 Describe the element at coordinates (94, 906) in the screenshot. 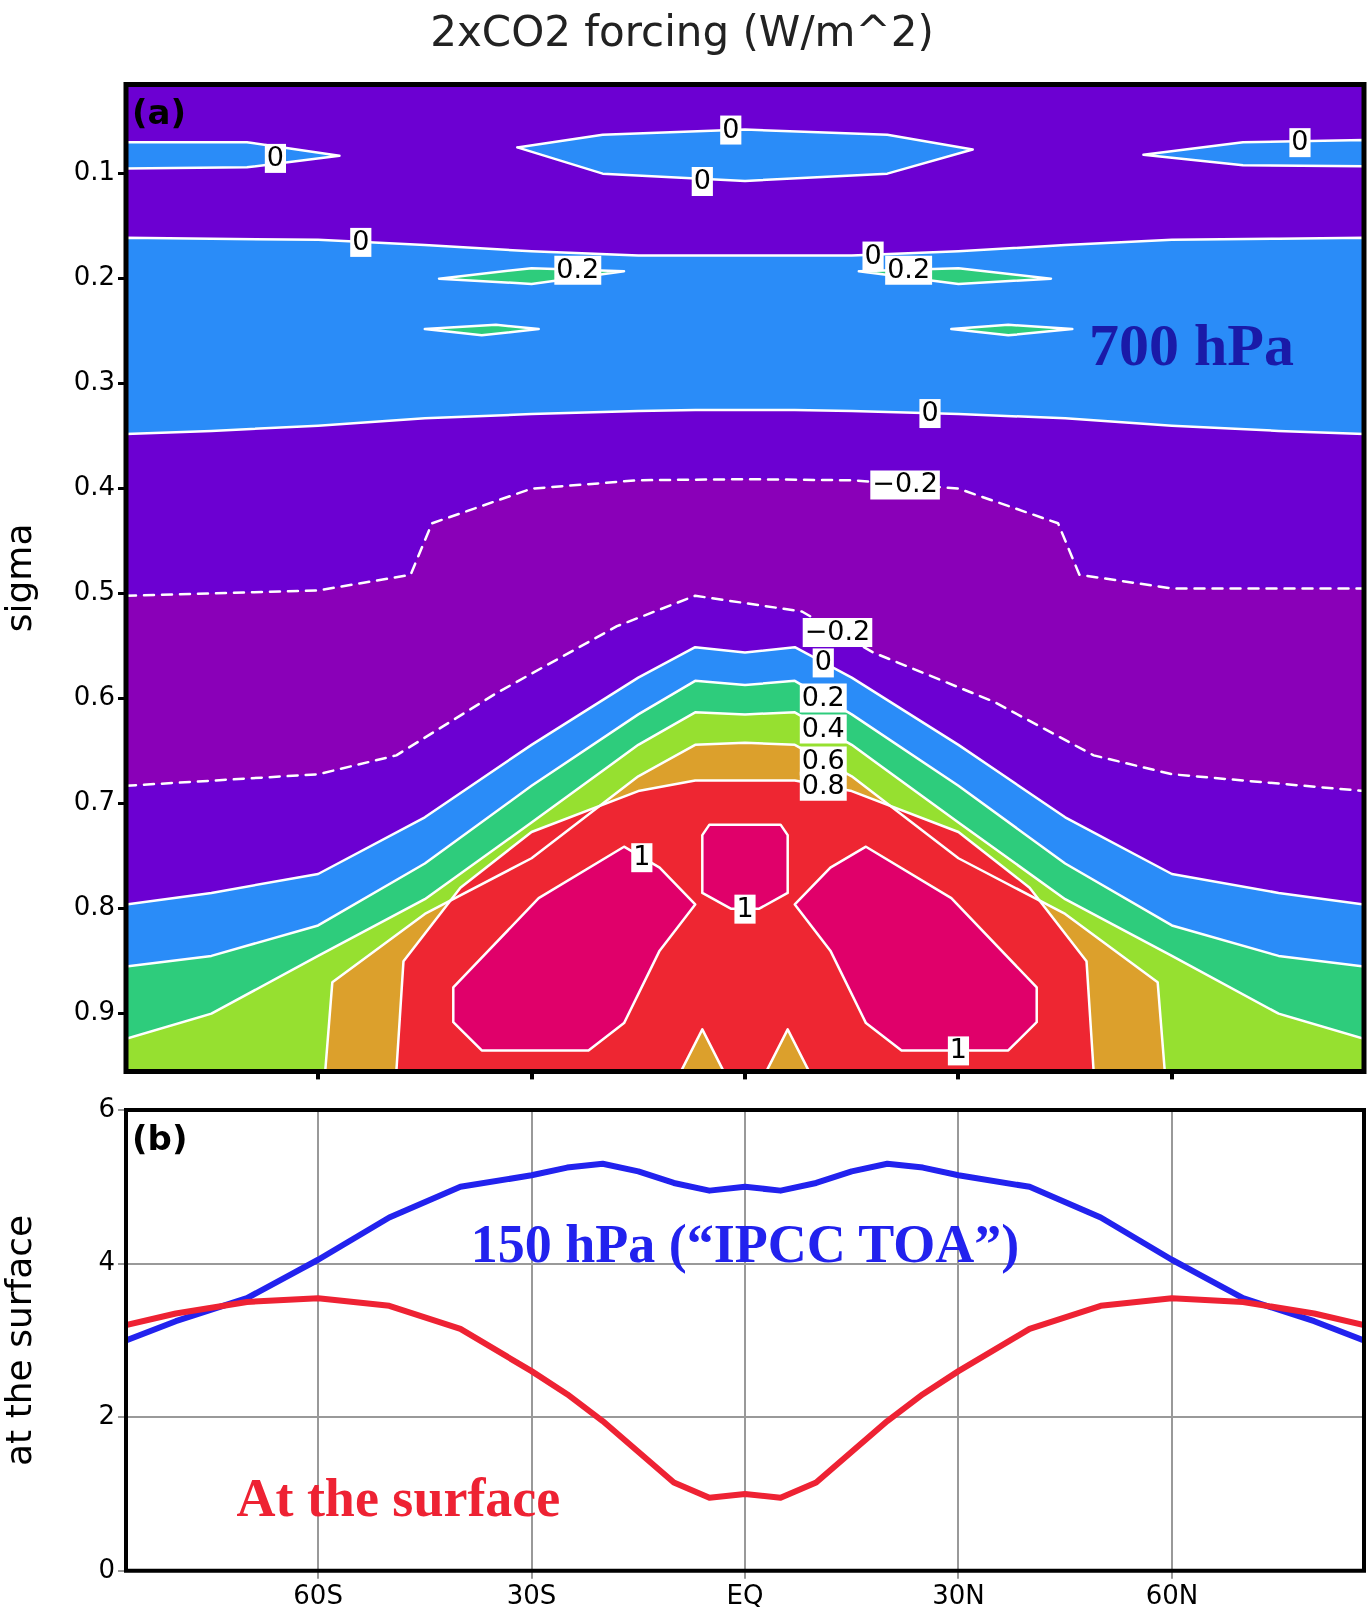

I see `y-tick-label: 0.8` at that location.